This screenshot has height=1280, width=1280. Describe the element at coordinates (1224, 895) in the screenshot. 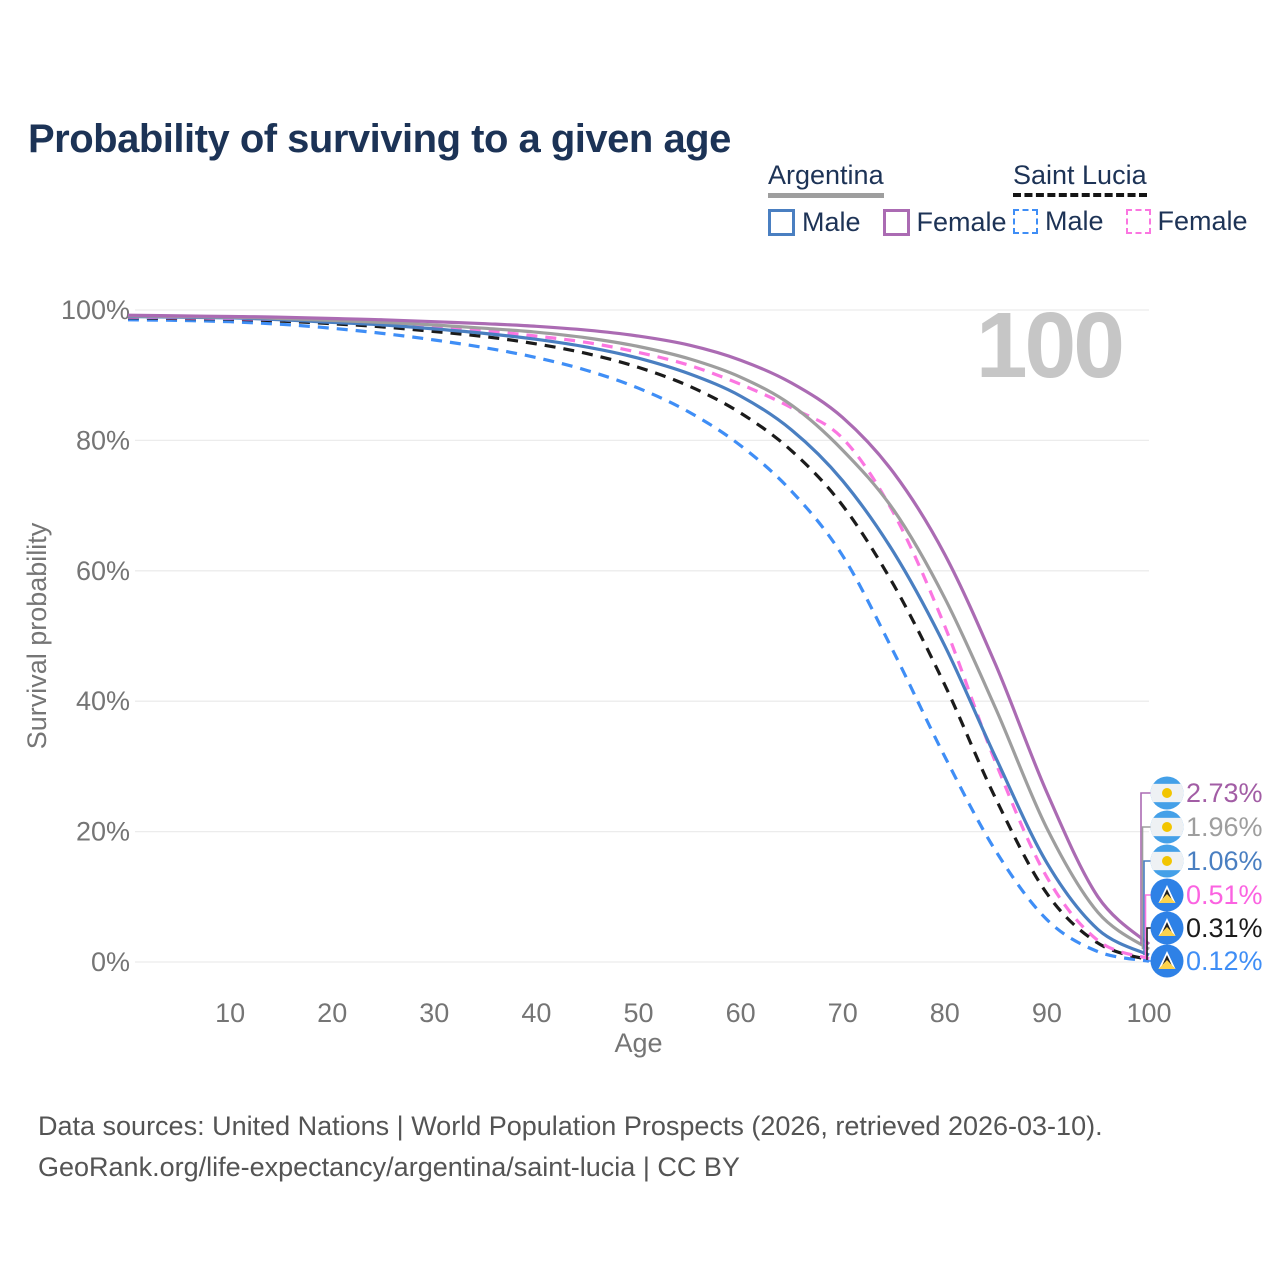

I see `end-label-saint-lucia-female: 0.51%` at that location.